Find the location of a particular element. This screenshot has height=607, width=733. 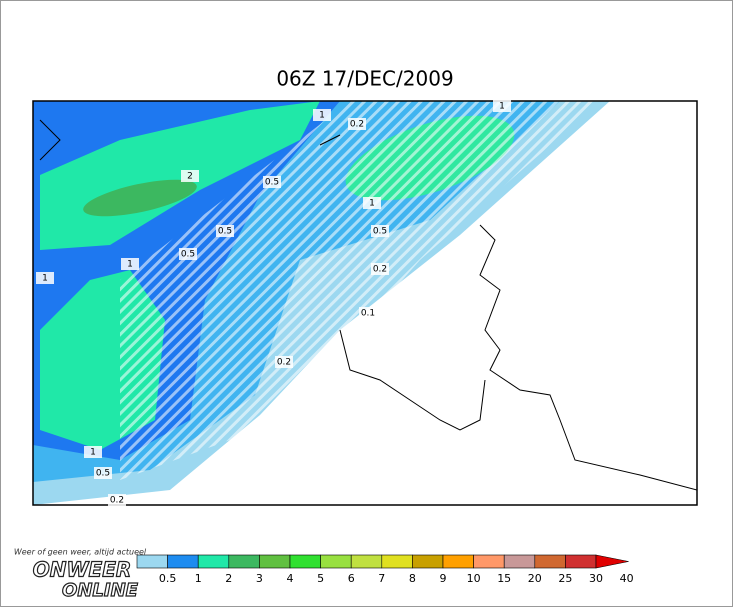

colorbar-label: 5 is located at coordinates (320, 578).